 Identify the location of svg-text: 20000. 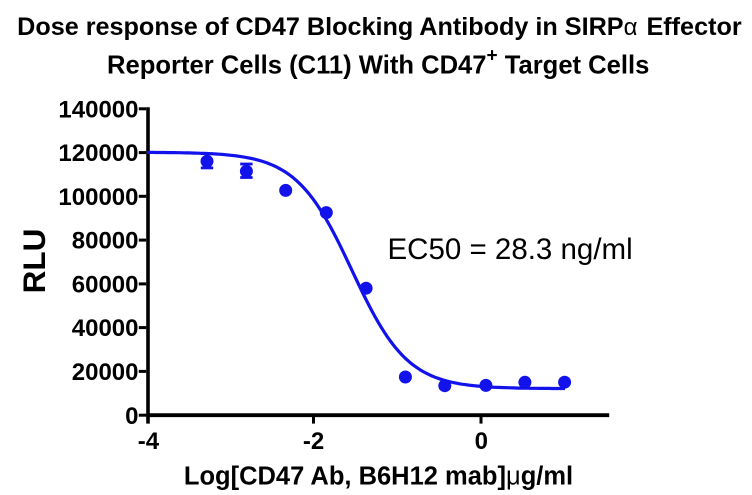
(105, 372).